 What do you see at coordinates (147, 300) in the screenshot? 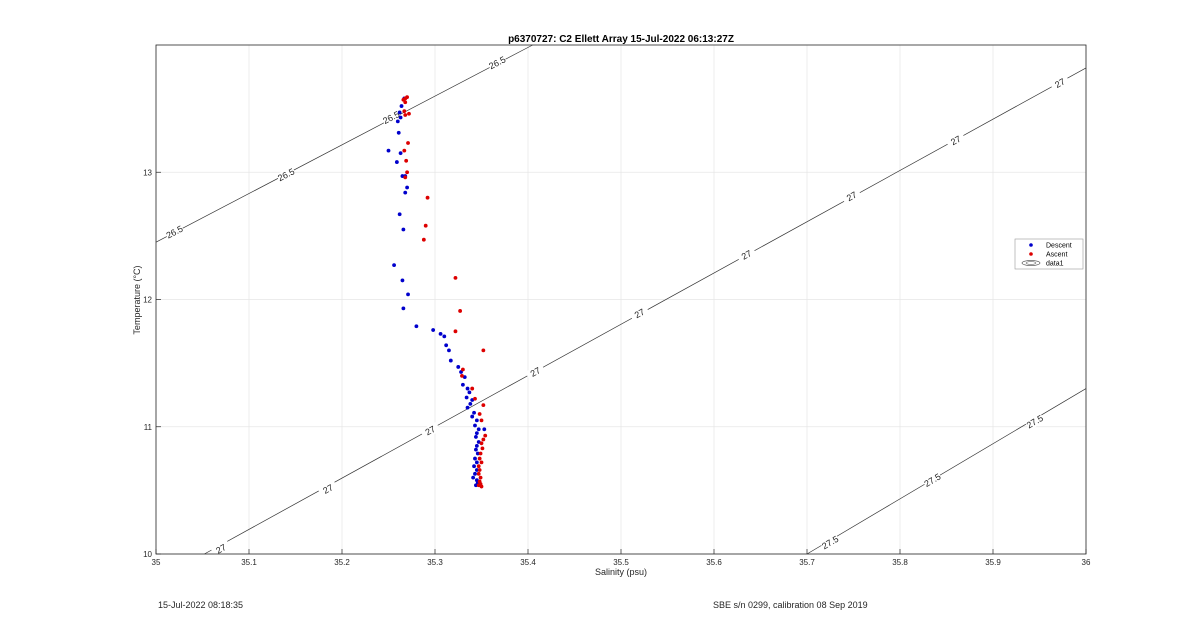
I see `y-tick-label: 12` at bounding box center [147, 300].